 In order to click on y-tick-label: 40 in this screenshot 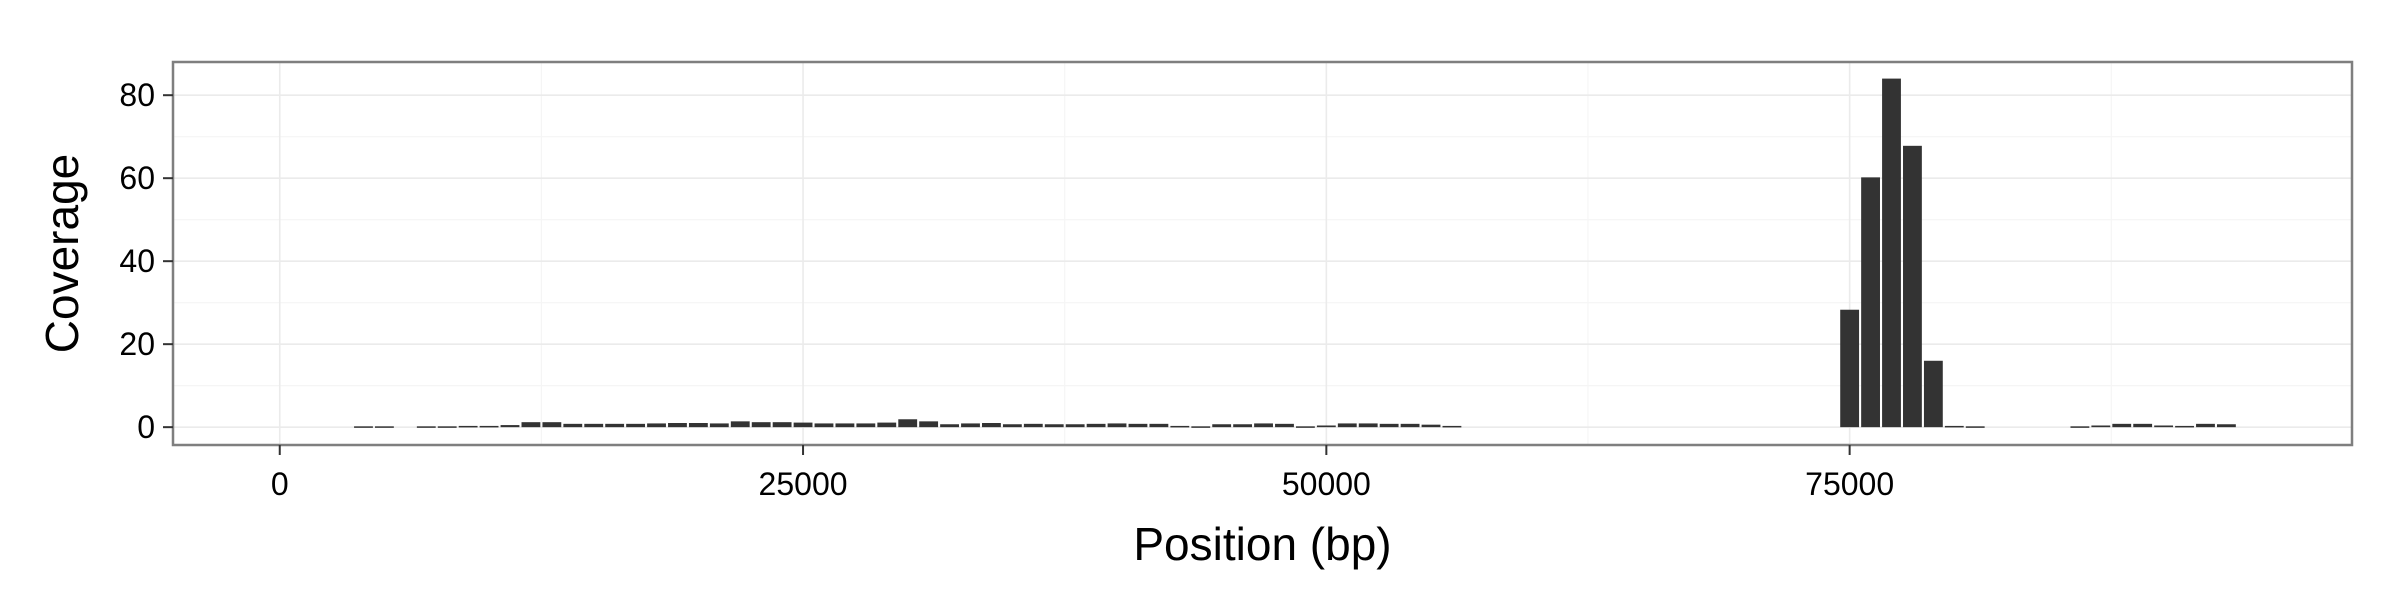, I will do `click(137, 261)`.